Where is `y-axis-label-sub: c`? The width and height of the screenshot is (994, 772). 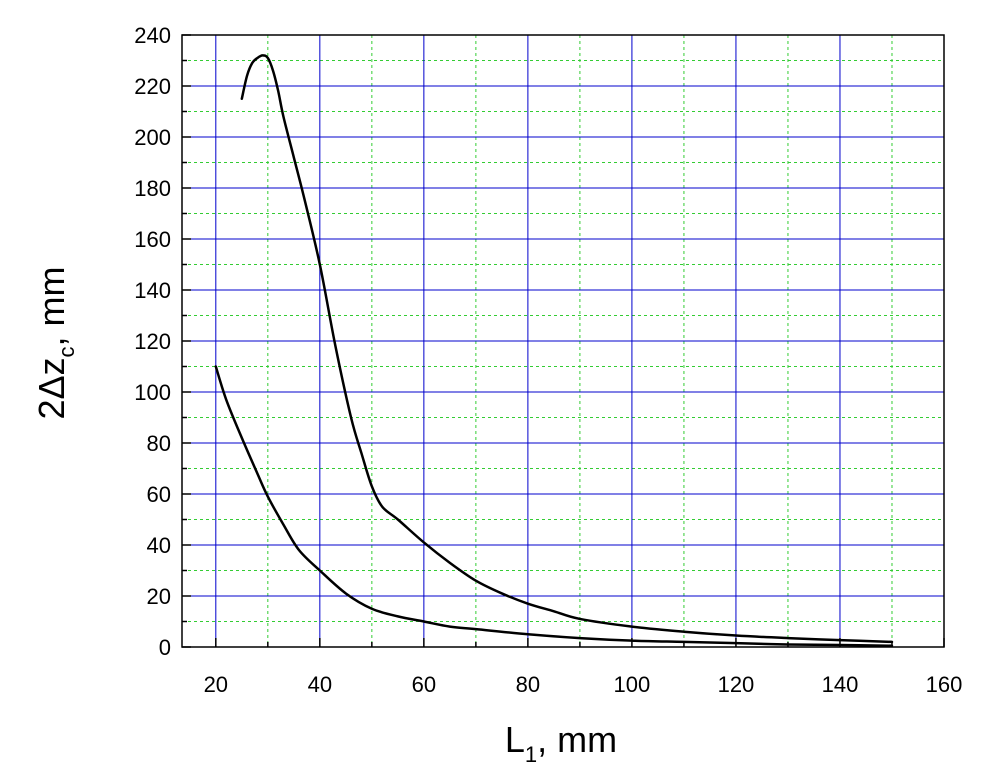
y-axis-label-sub: c is located at coordinates (66, 351).